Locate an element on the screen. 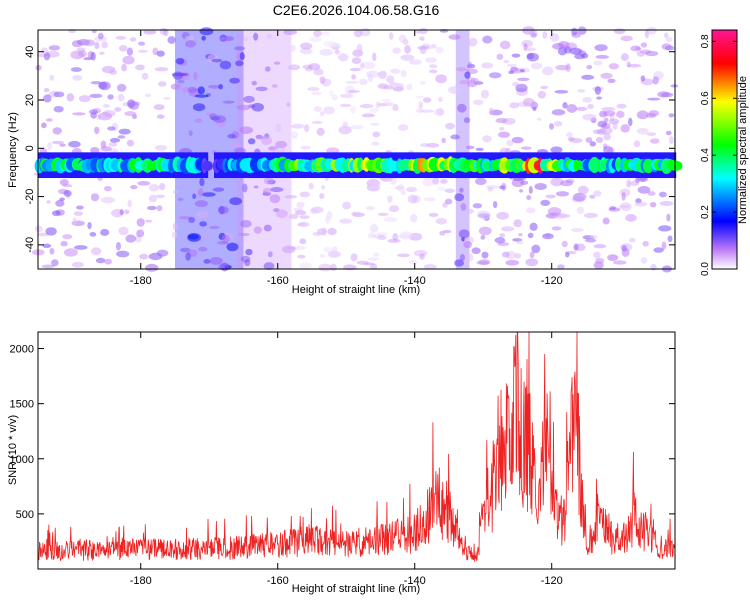 This screenshot has height=600, width=750. spectrogram-y-tick-label: -20 is located at coordinates (30, 197).